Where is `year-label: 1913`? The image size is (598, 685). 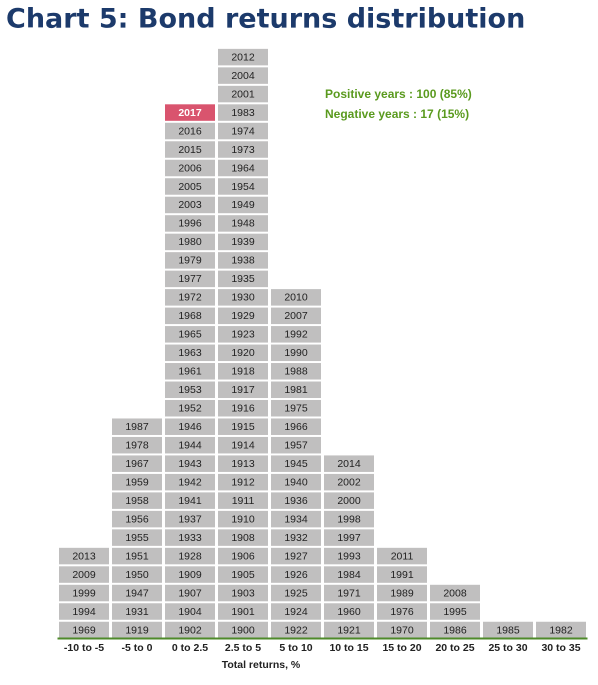 year-label: 1913 is located at coordinates (243, 464).